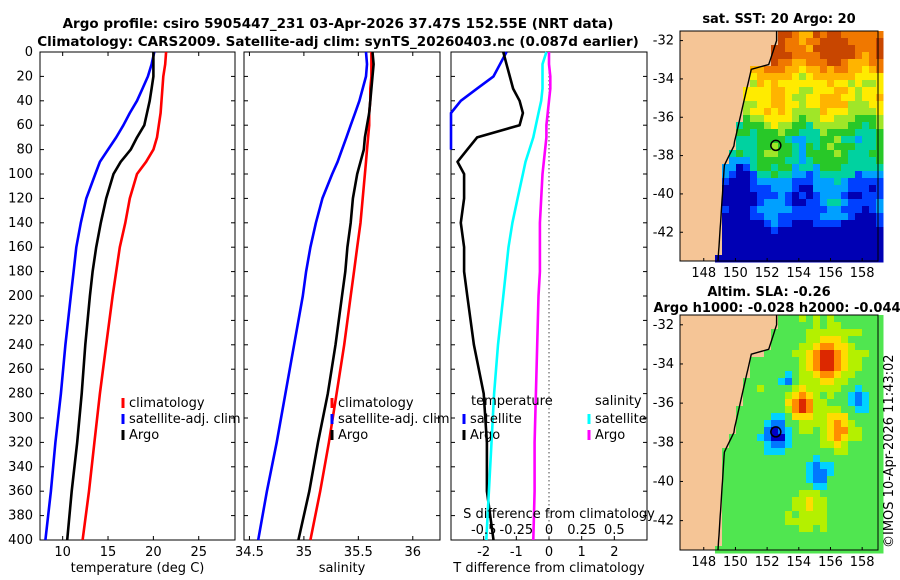  Describe the element at coordinates (830, 273) in the screenshot. I see `sst_map-x-tick-label: 156` at that location.